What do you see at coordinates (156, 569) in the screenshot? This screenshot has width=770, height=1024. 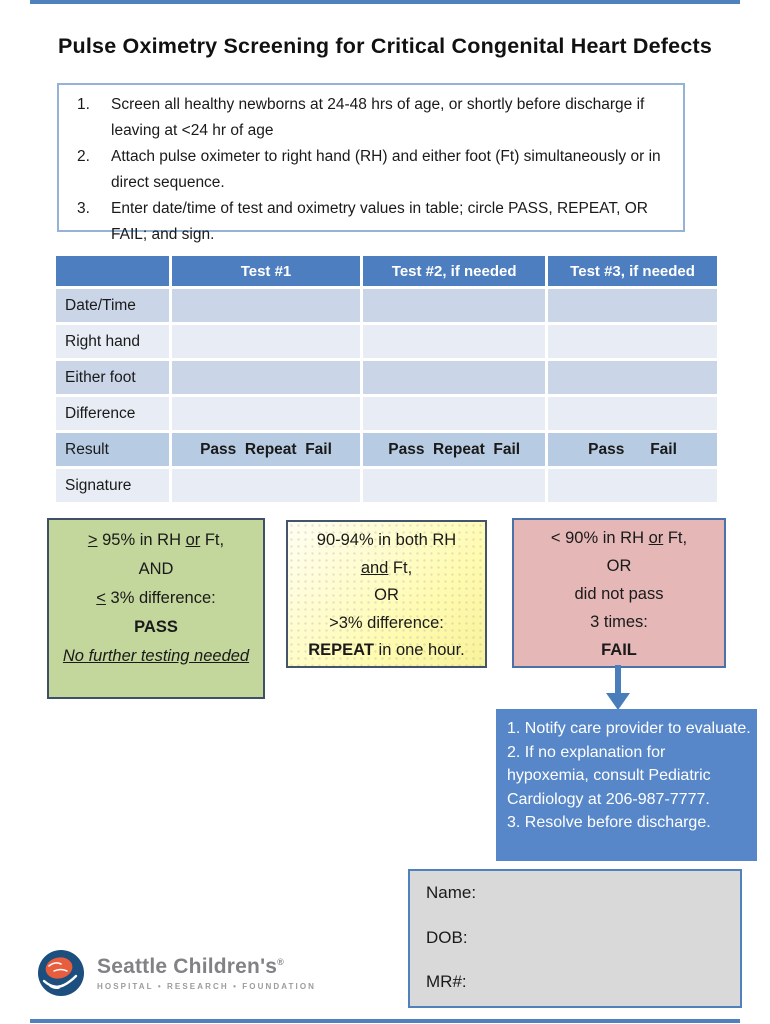 I see `pass-line-2: AND` at bounding box center [156, 569].